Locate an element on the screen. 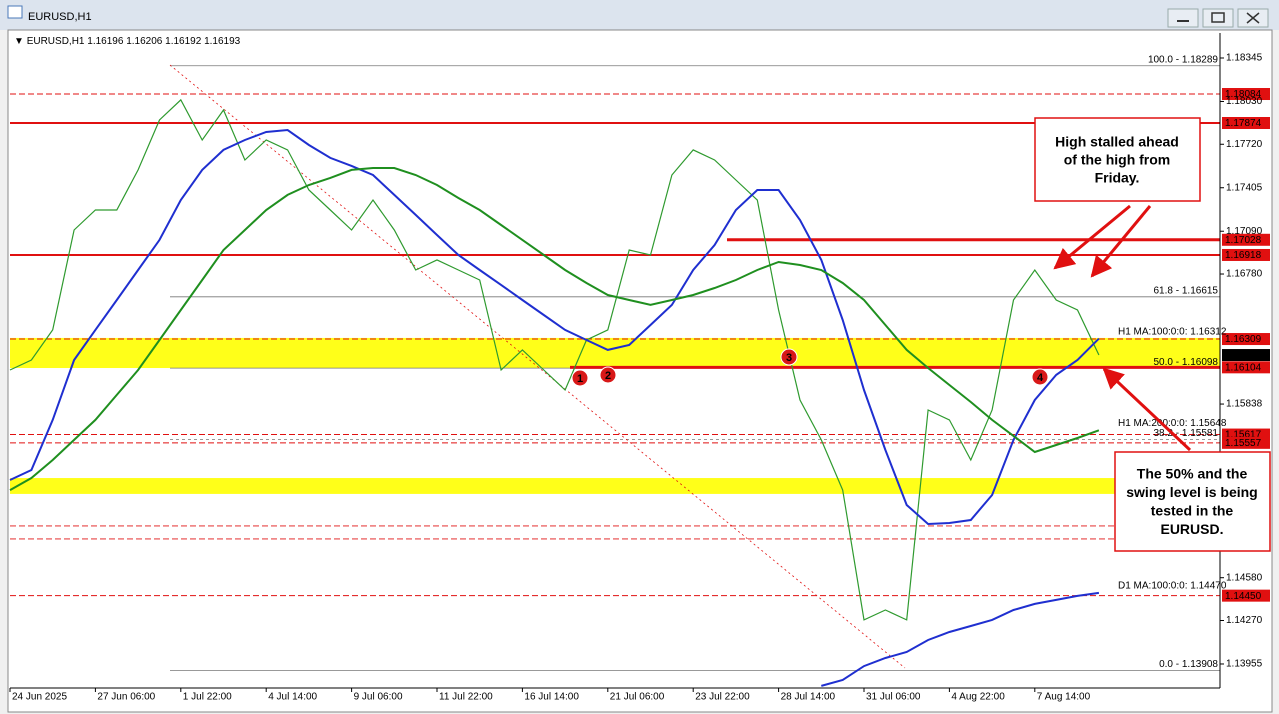  y-tick-label: 1.14270 is located at coordinates (1244, 620).